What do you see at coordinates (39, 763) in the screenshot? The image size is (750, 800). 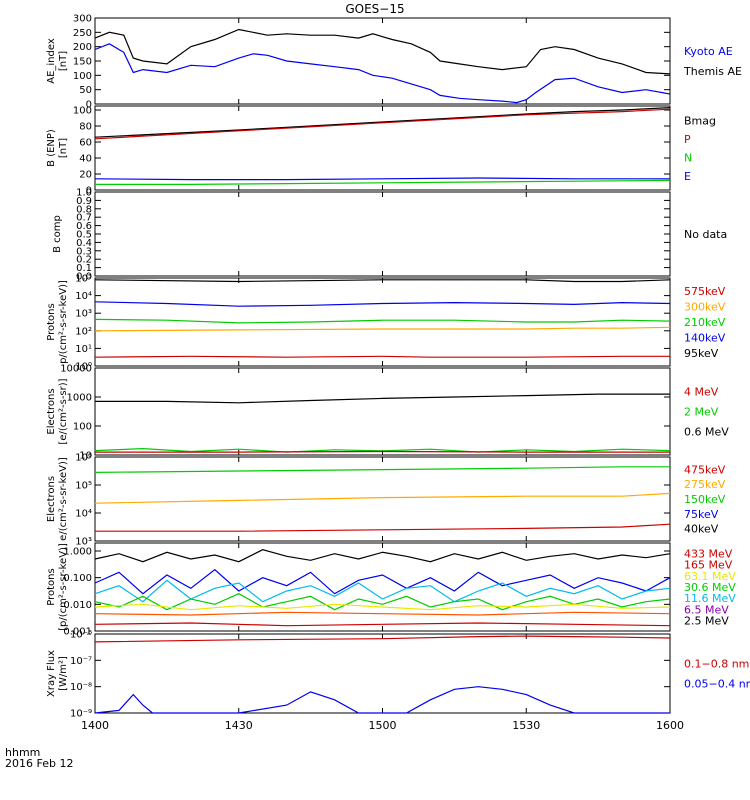 I see `date-label: 2016 Feb 12` at bounding box center [39, 763].